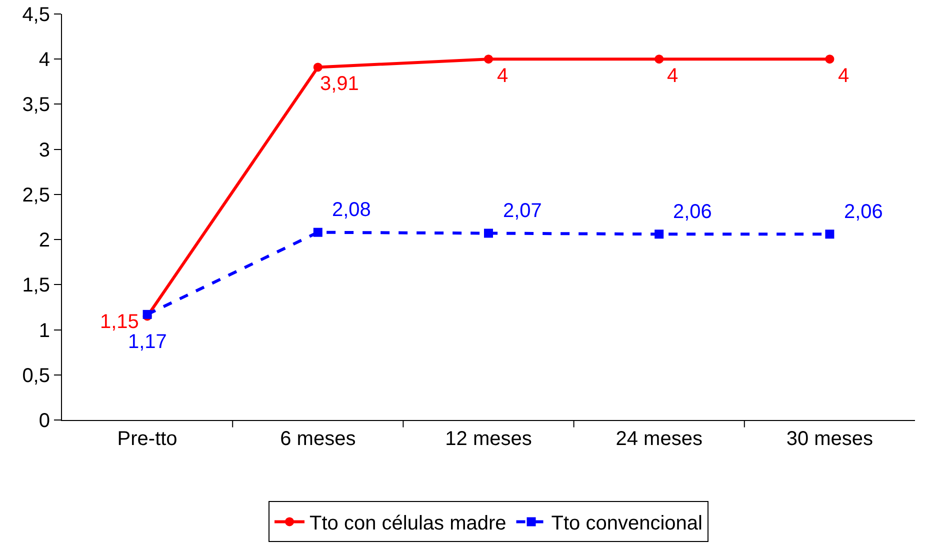 The image size is (925, 552). I want to click on data-label: 1,17, so click(147, 342).